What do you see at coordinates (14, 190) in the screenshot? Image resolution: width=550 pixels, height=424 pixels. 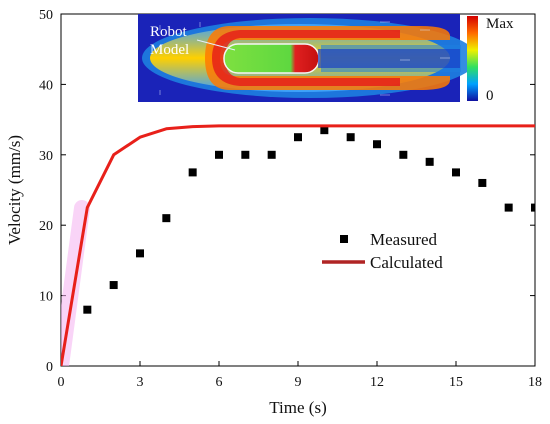 I see `y-axis-label: Velocity (mm/s)` at bounding box center [14, 190].